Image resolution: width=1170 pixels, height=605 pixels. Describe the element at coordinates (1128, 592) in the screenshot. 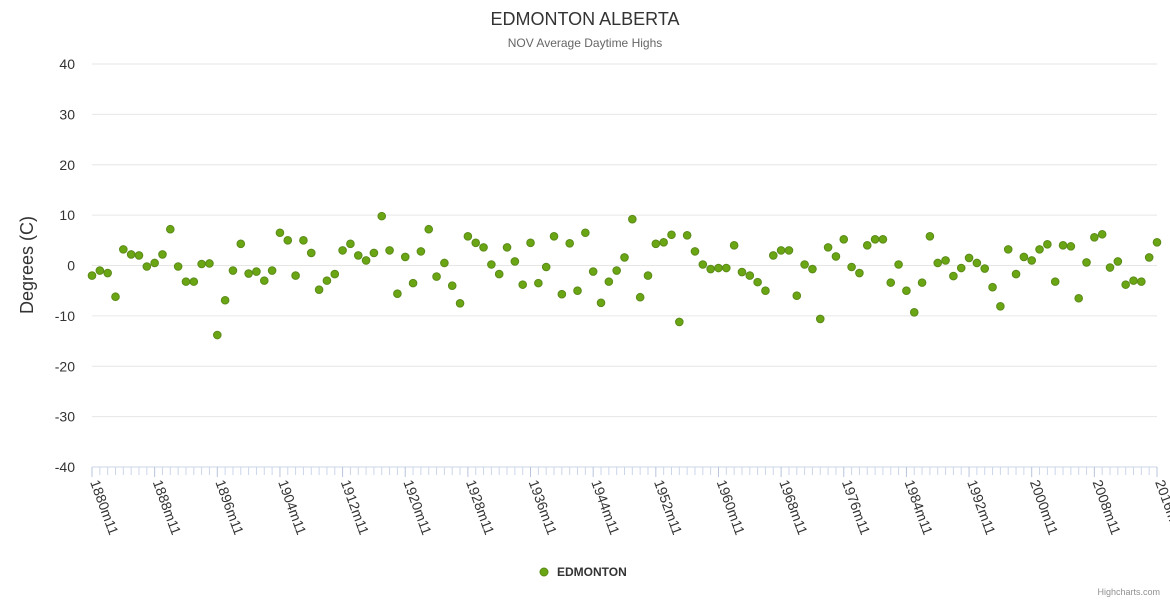

I see `credits-link: Highcharts.com` at that location.